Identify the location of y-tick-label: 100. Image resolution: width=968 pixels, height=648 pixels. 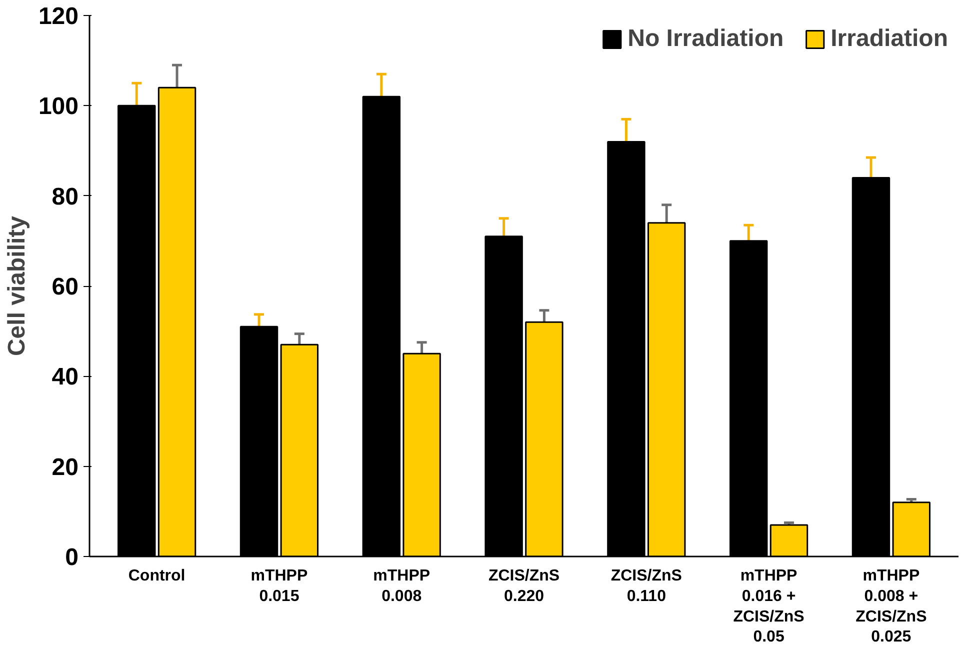
(58, 106).